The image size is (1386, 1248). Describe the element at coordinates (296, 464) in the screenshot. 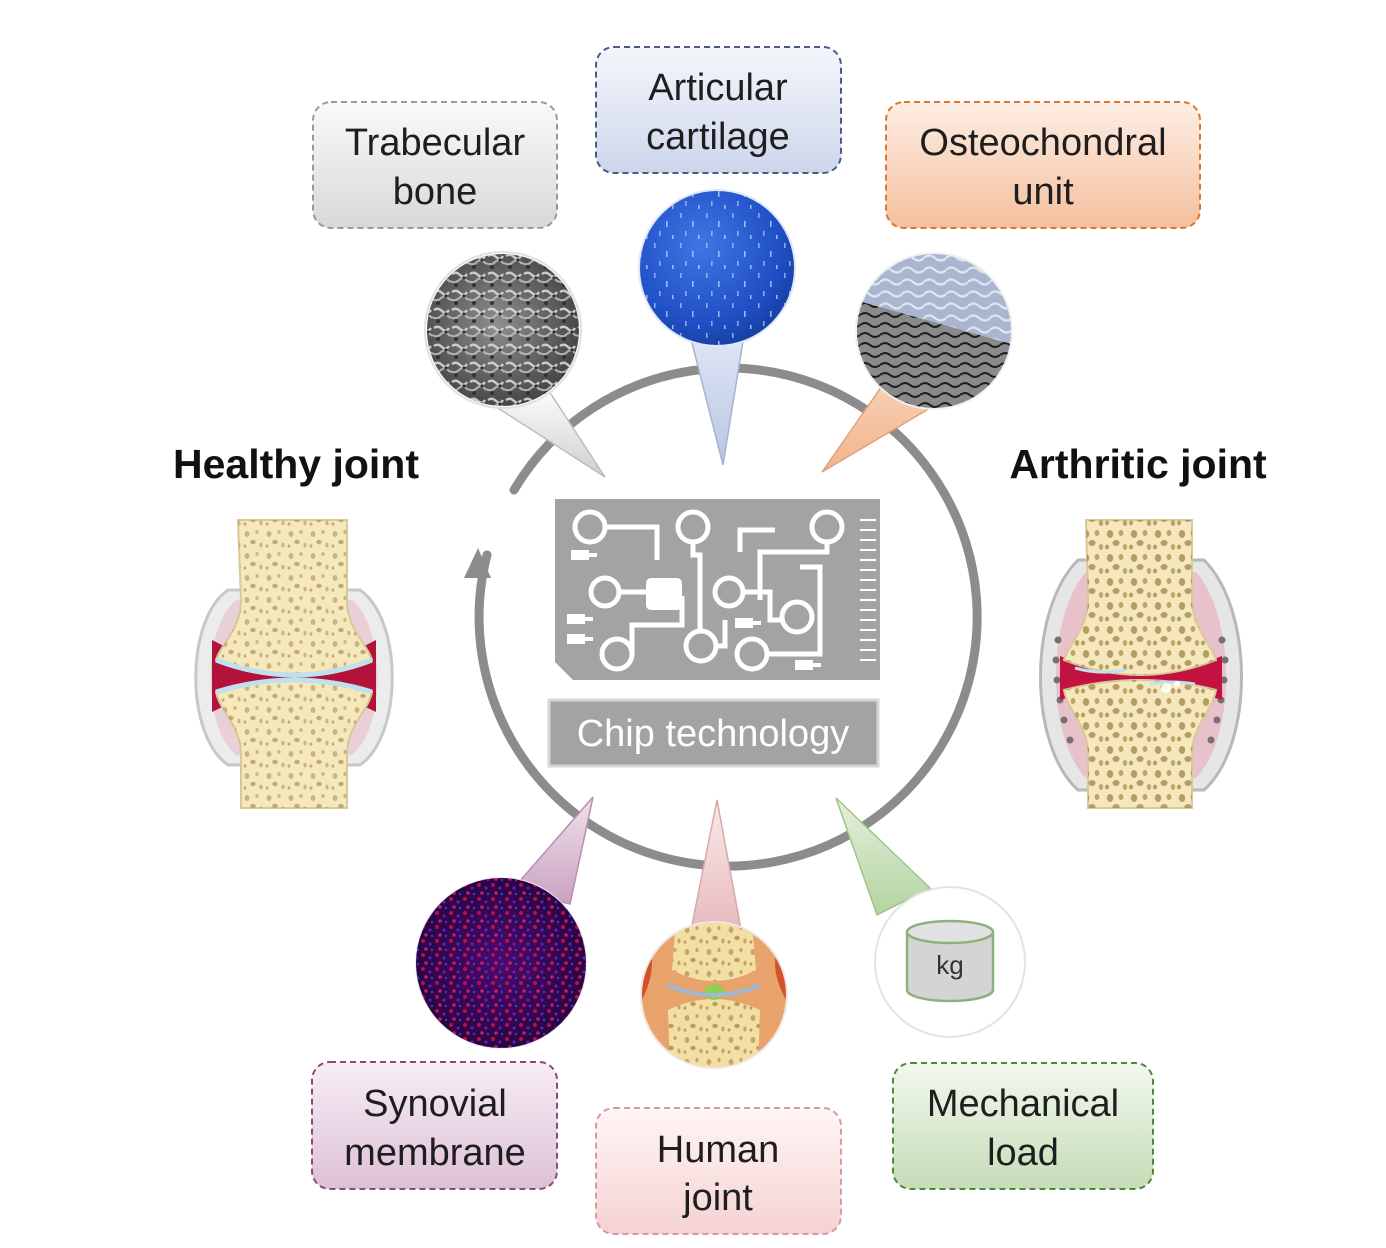

I see `healthy-joint-title: Healthy joint` at that location.